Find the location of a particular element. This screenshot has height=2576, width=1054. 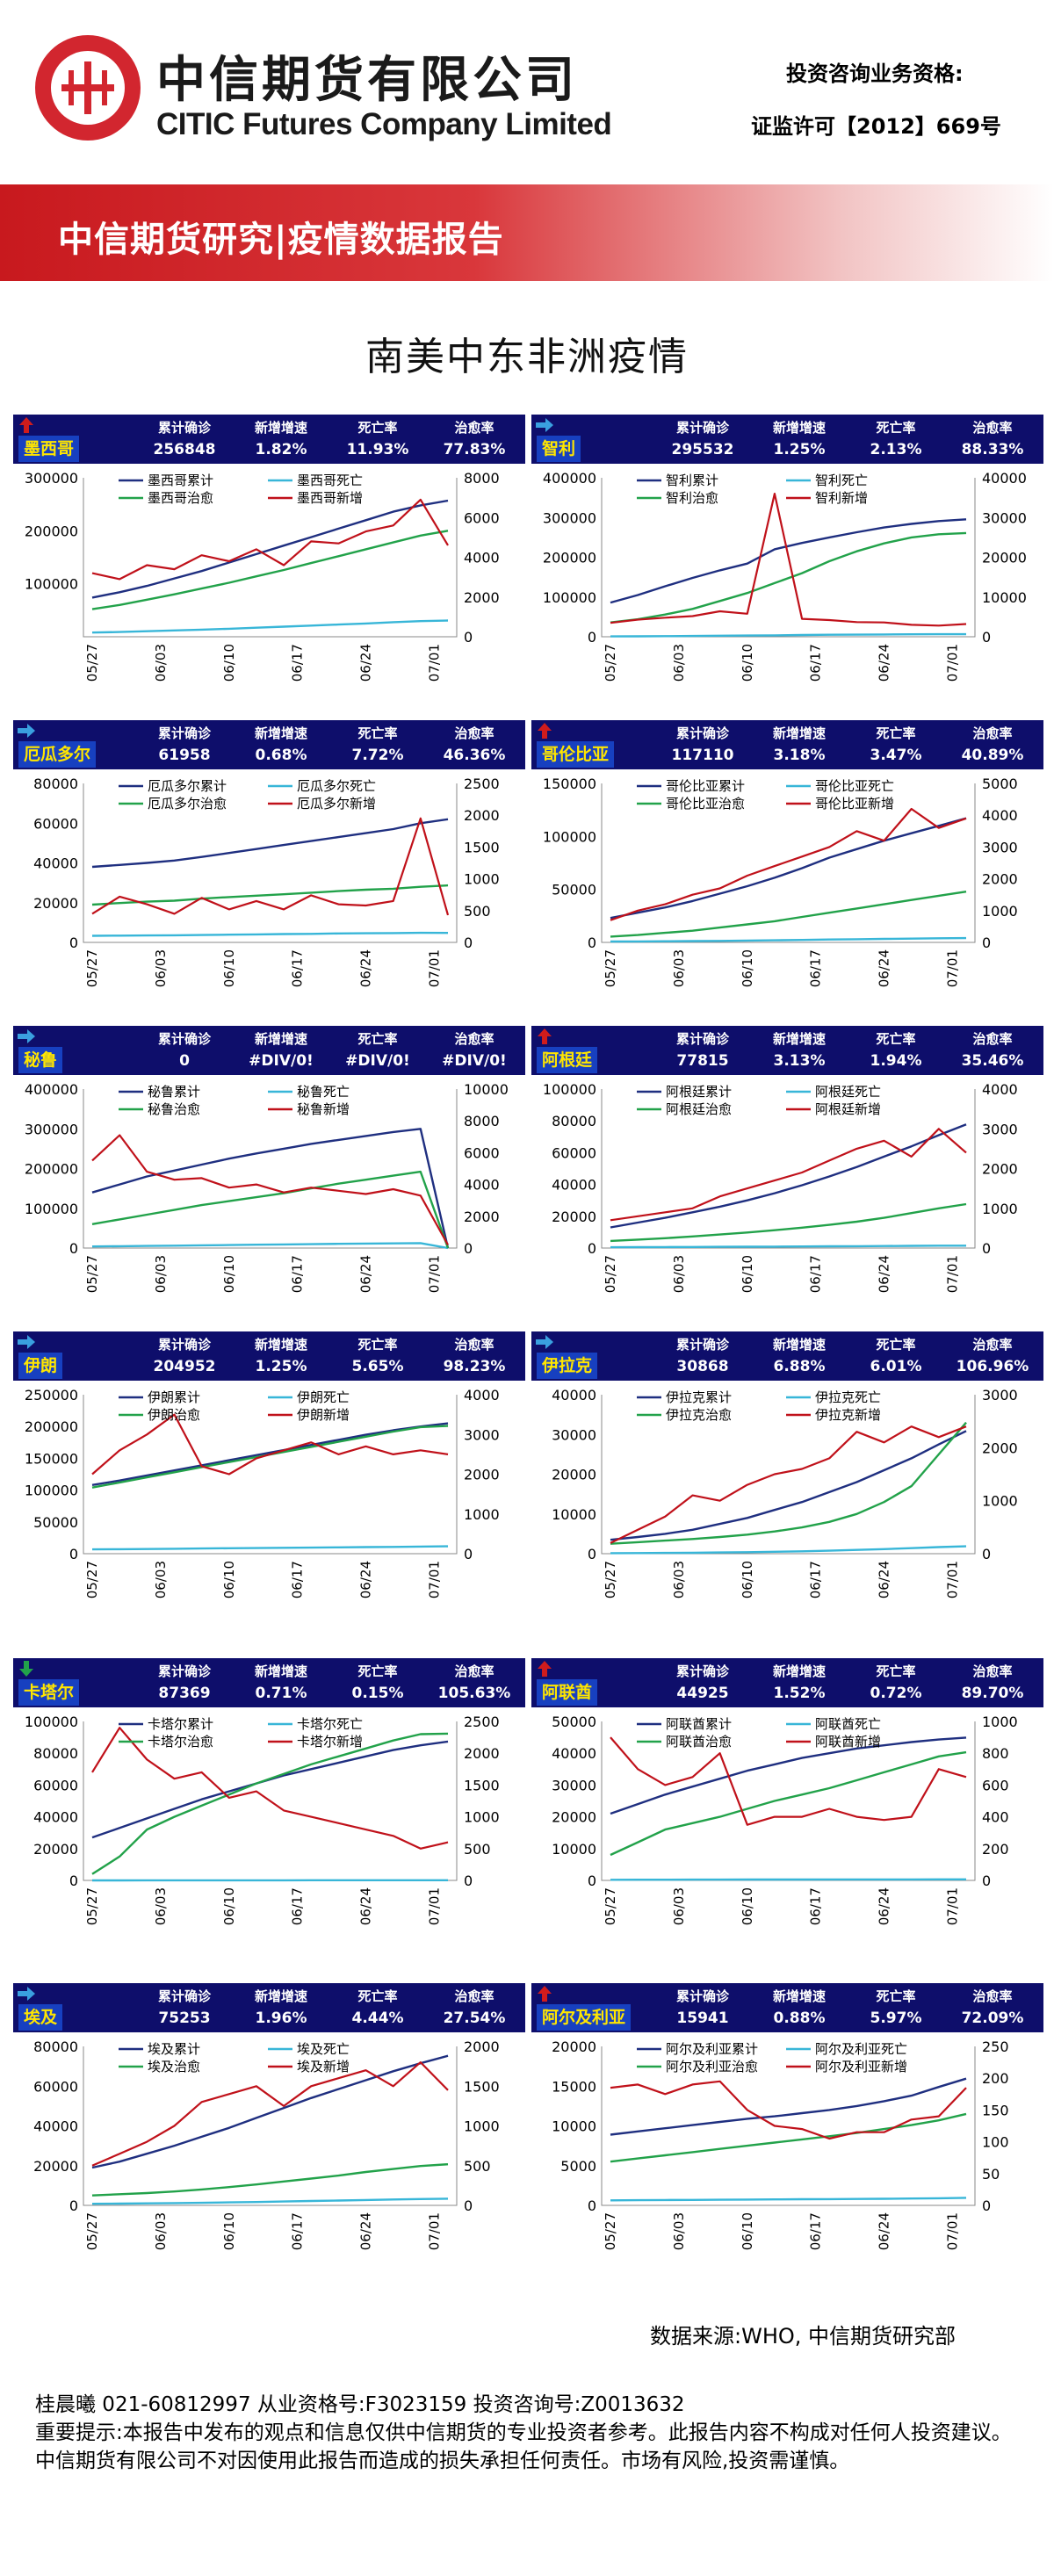

citic-logo-bar-l is located at coordinates (71, 87).